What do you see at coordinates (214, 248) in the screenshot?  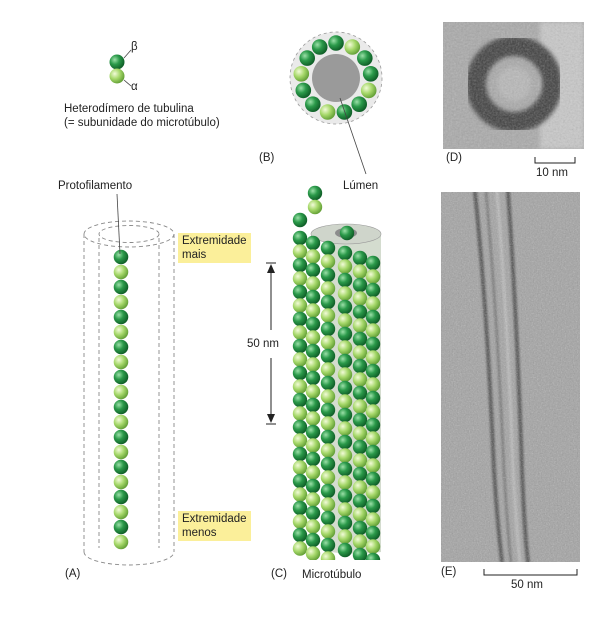 I see `plus-end-label: Extremidade mais` at bounding box center [214, 248].